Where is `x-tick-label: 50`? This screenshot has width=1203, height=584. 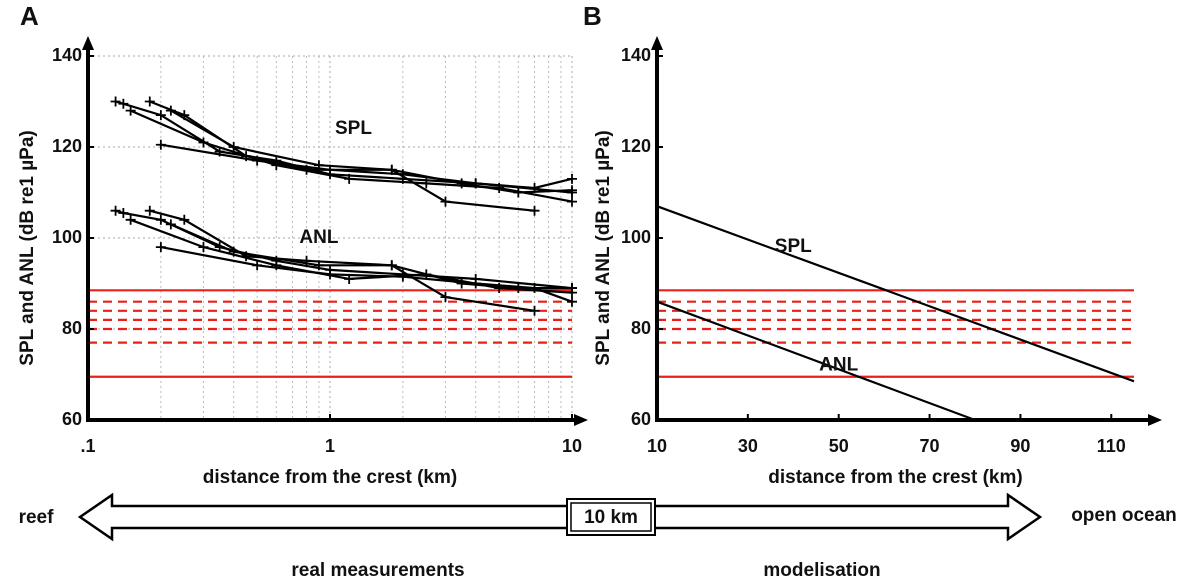
x-tick-label: 50 is located at coordinates (839, 446).